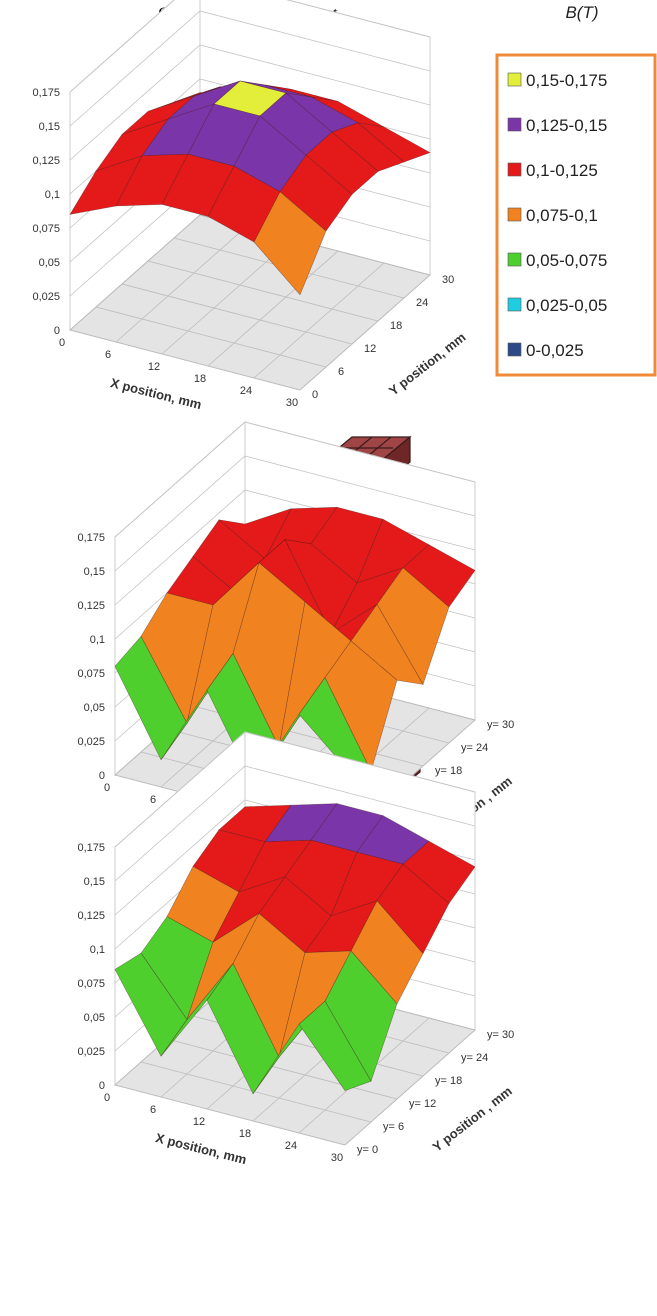  I want to click on y-tick-label: 30, so click(448, 280).